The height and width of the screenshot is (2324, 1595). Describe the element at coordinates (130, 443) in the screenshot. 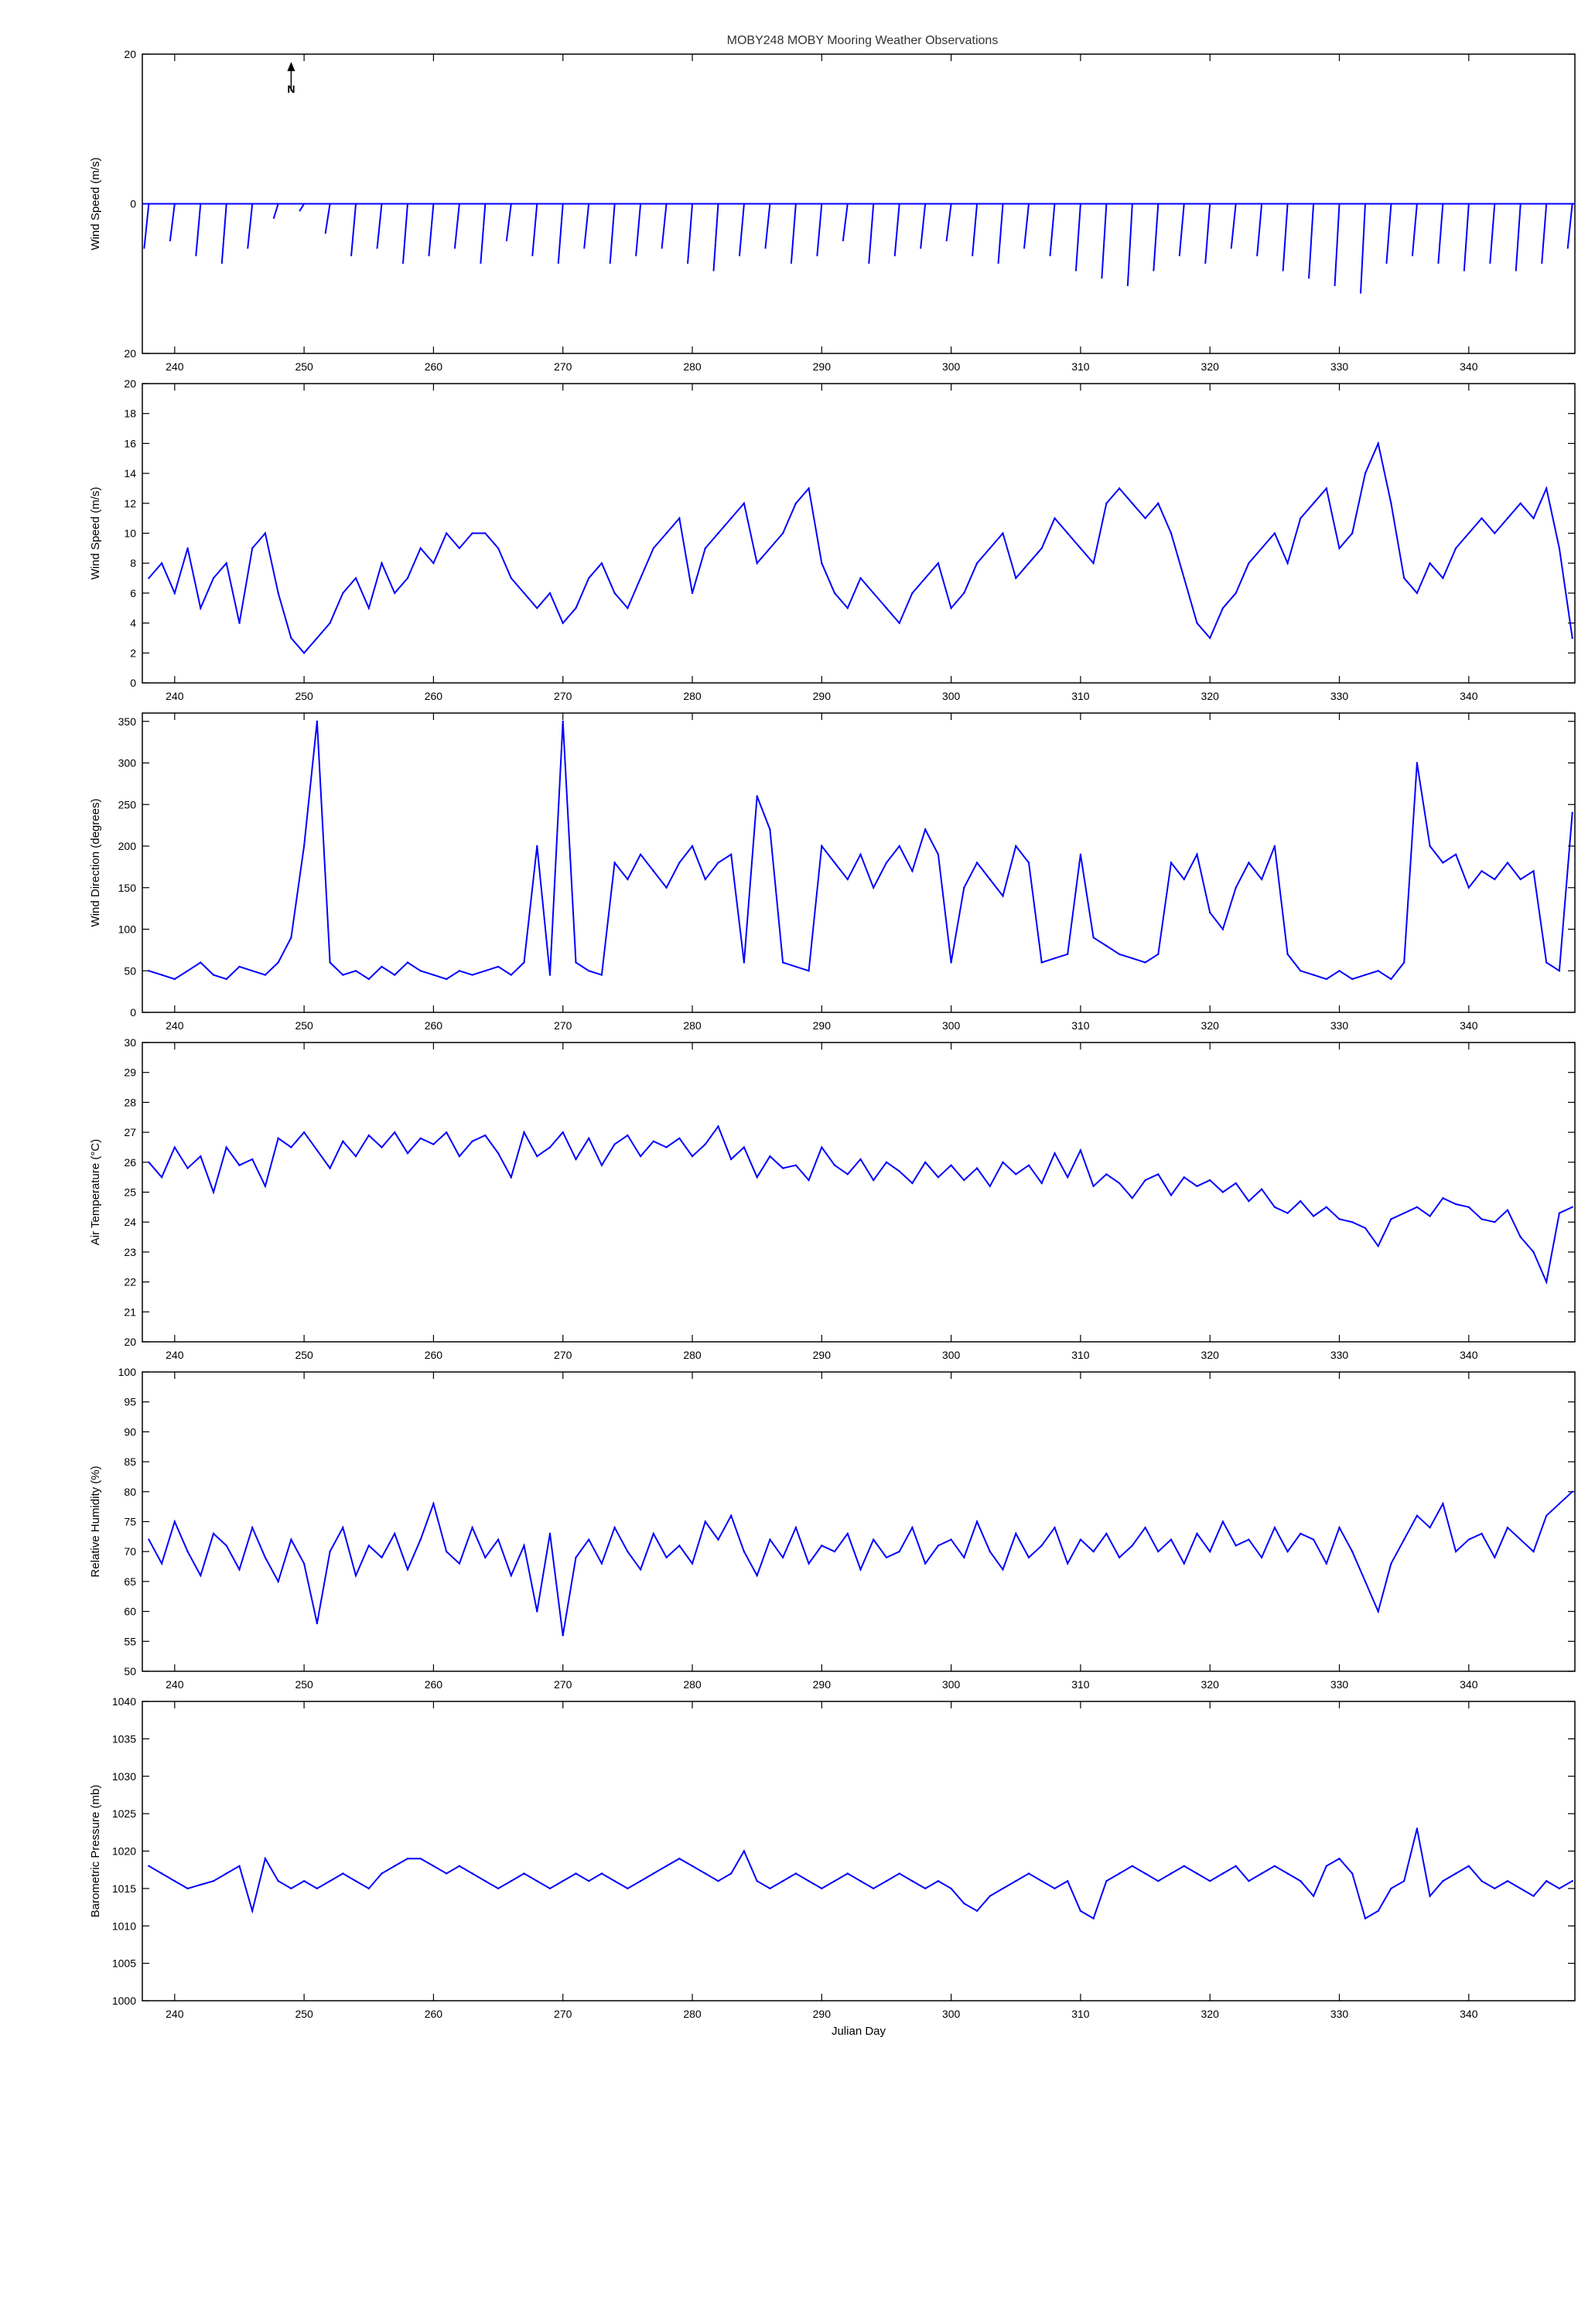

I see `y-tick-label: 16` at that location.